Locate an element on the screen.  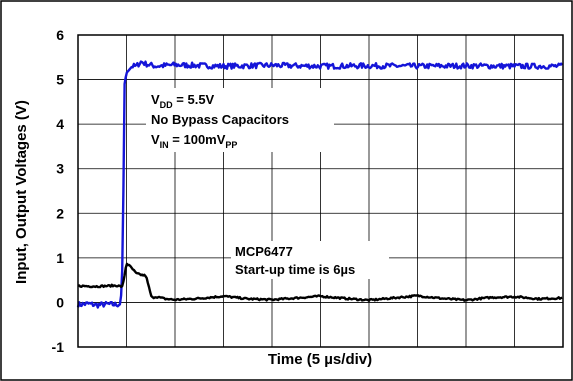
y-tick-label: 0 is located at coordinates (60, 302).